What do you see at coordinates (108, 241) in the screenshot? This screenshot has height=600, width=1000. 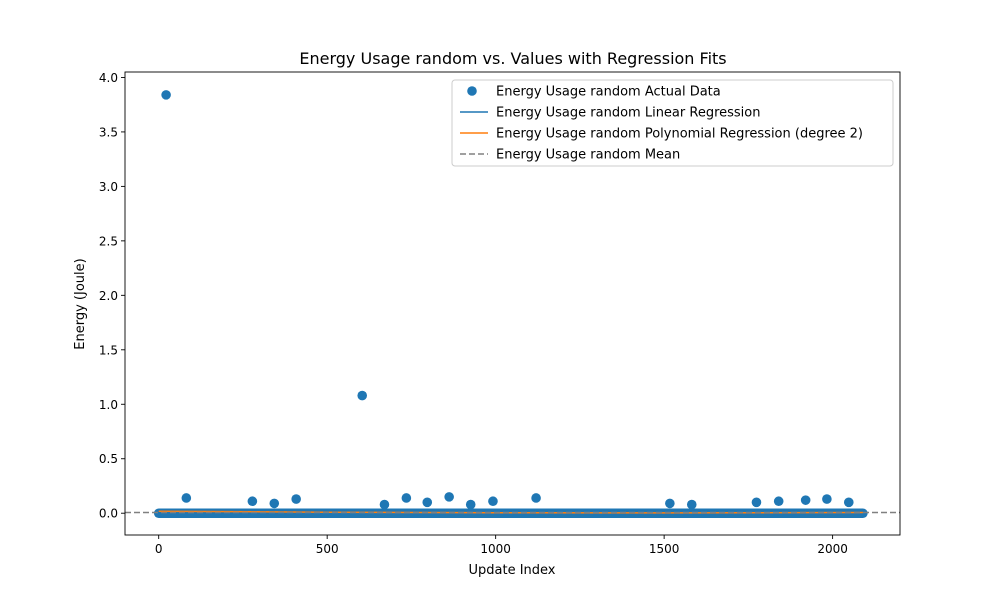 I see `y-tick-label-5: 2.5` at bounding box center [108, 241].